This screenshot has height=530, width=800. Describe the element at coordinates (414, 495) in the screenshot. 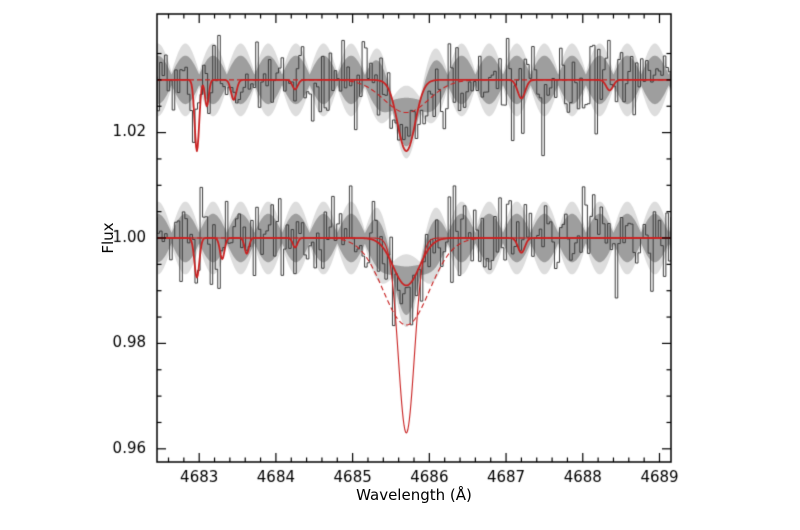

I see `x-axis-label: Wavelength (Å)` at that location.